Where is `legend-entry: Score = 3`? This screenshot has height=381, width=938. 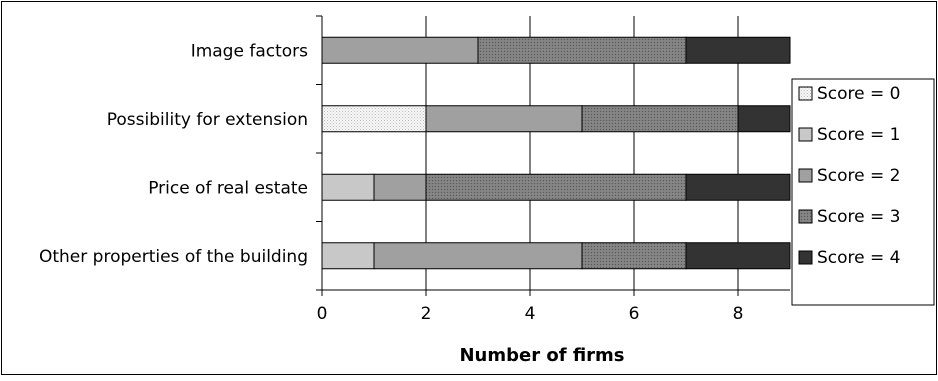
legend-entry: Score = 3 is located at coordinates (858, 217).